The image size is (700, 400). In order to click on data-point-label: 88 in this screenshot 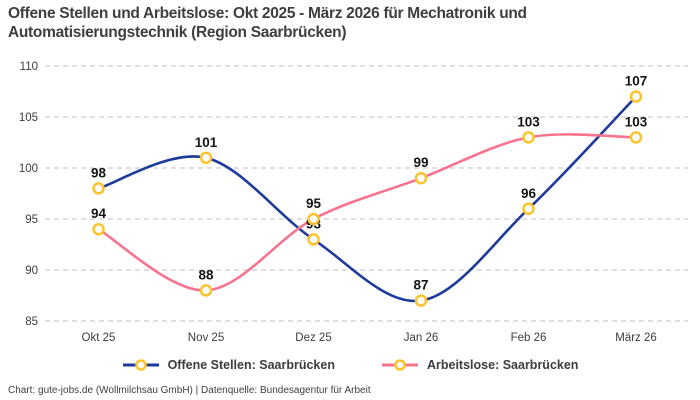, I will do `click(206, 274)`.